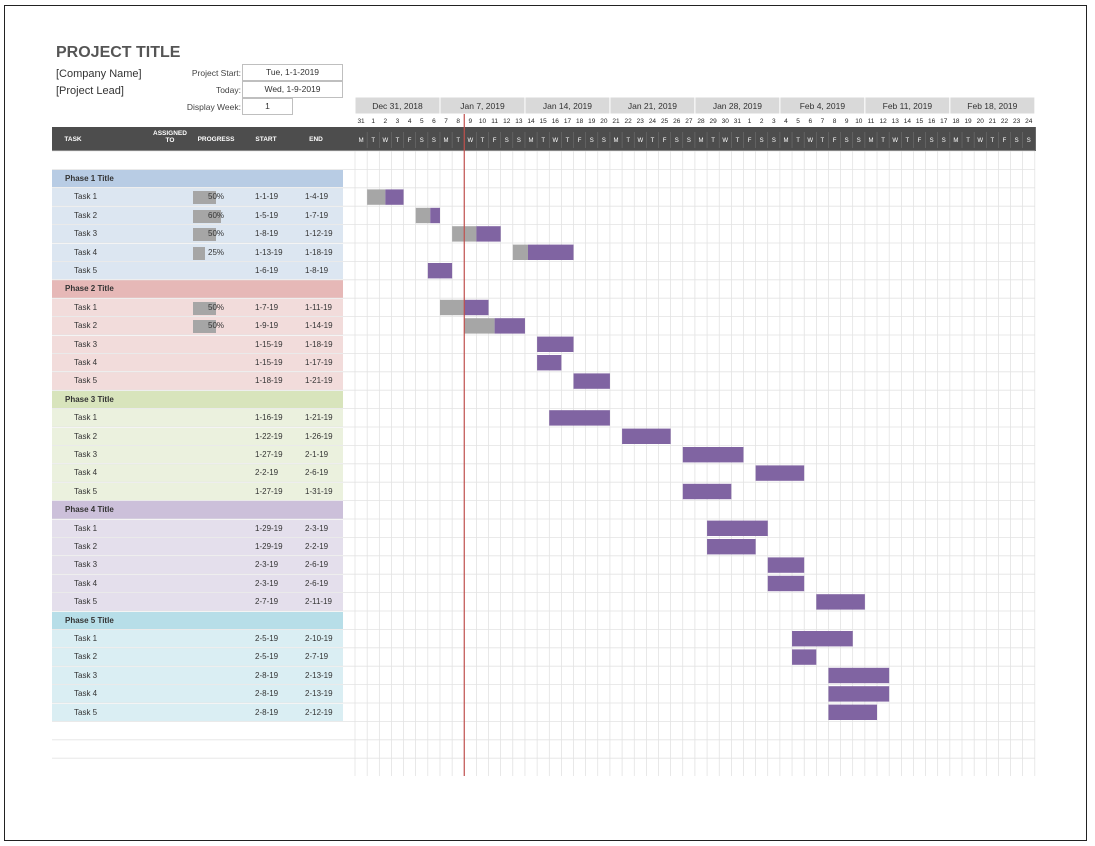  Describe the element at coordinates (932, 121) in the screenshot. I see `day-number: 16` at that location.